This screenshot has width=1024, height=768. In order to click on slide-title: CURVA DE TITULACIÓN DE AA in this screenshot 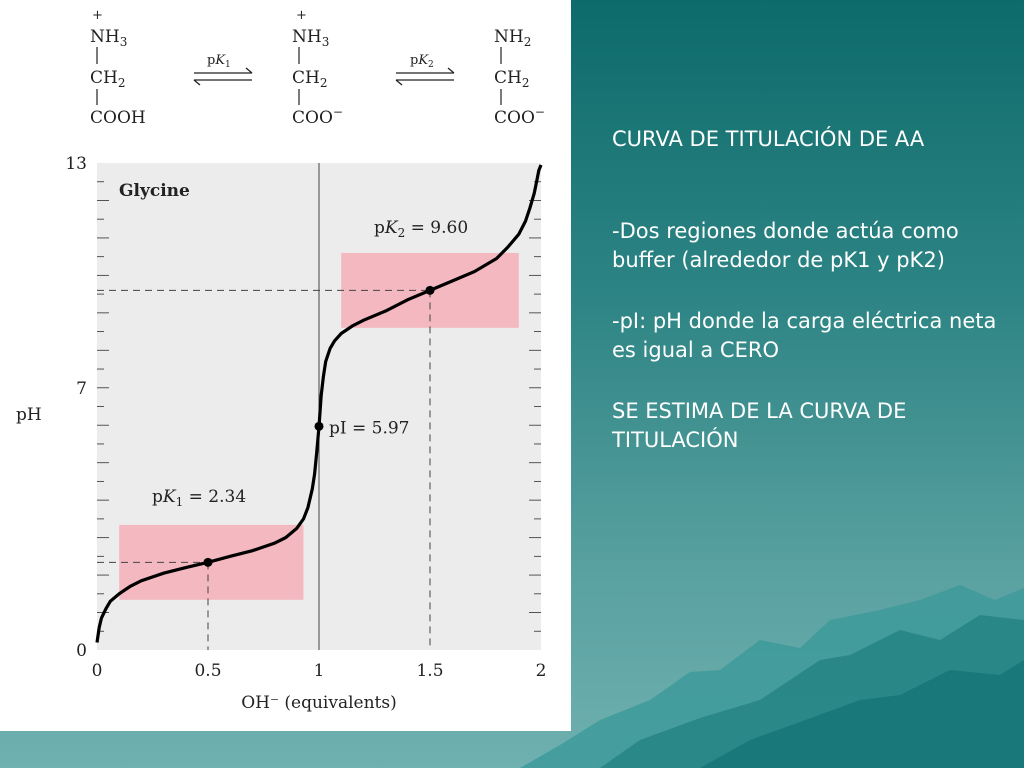, I will do `click(768, 139)`.